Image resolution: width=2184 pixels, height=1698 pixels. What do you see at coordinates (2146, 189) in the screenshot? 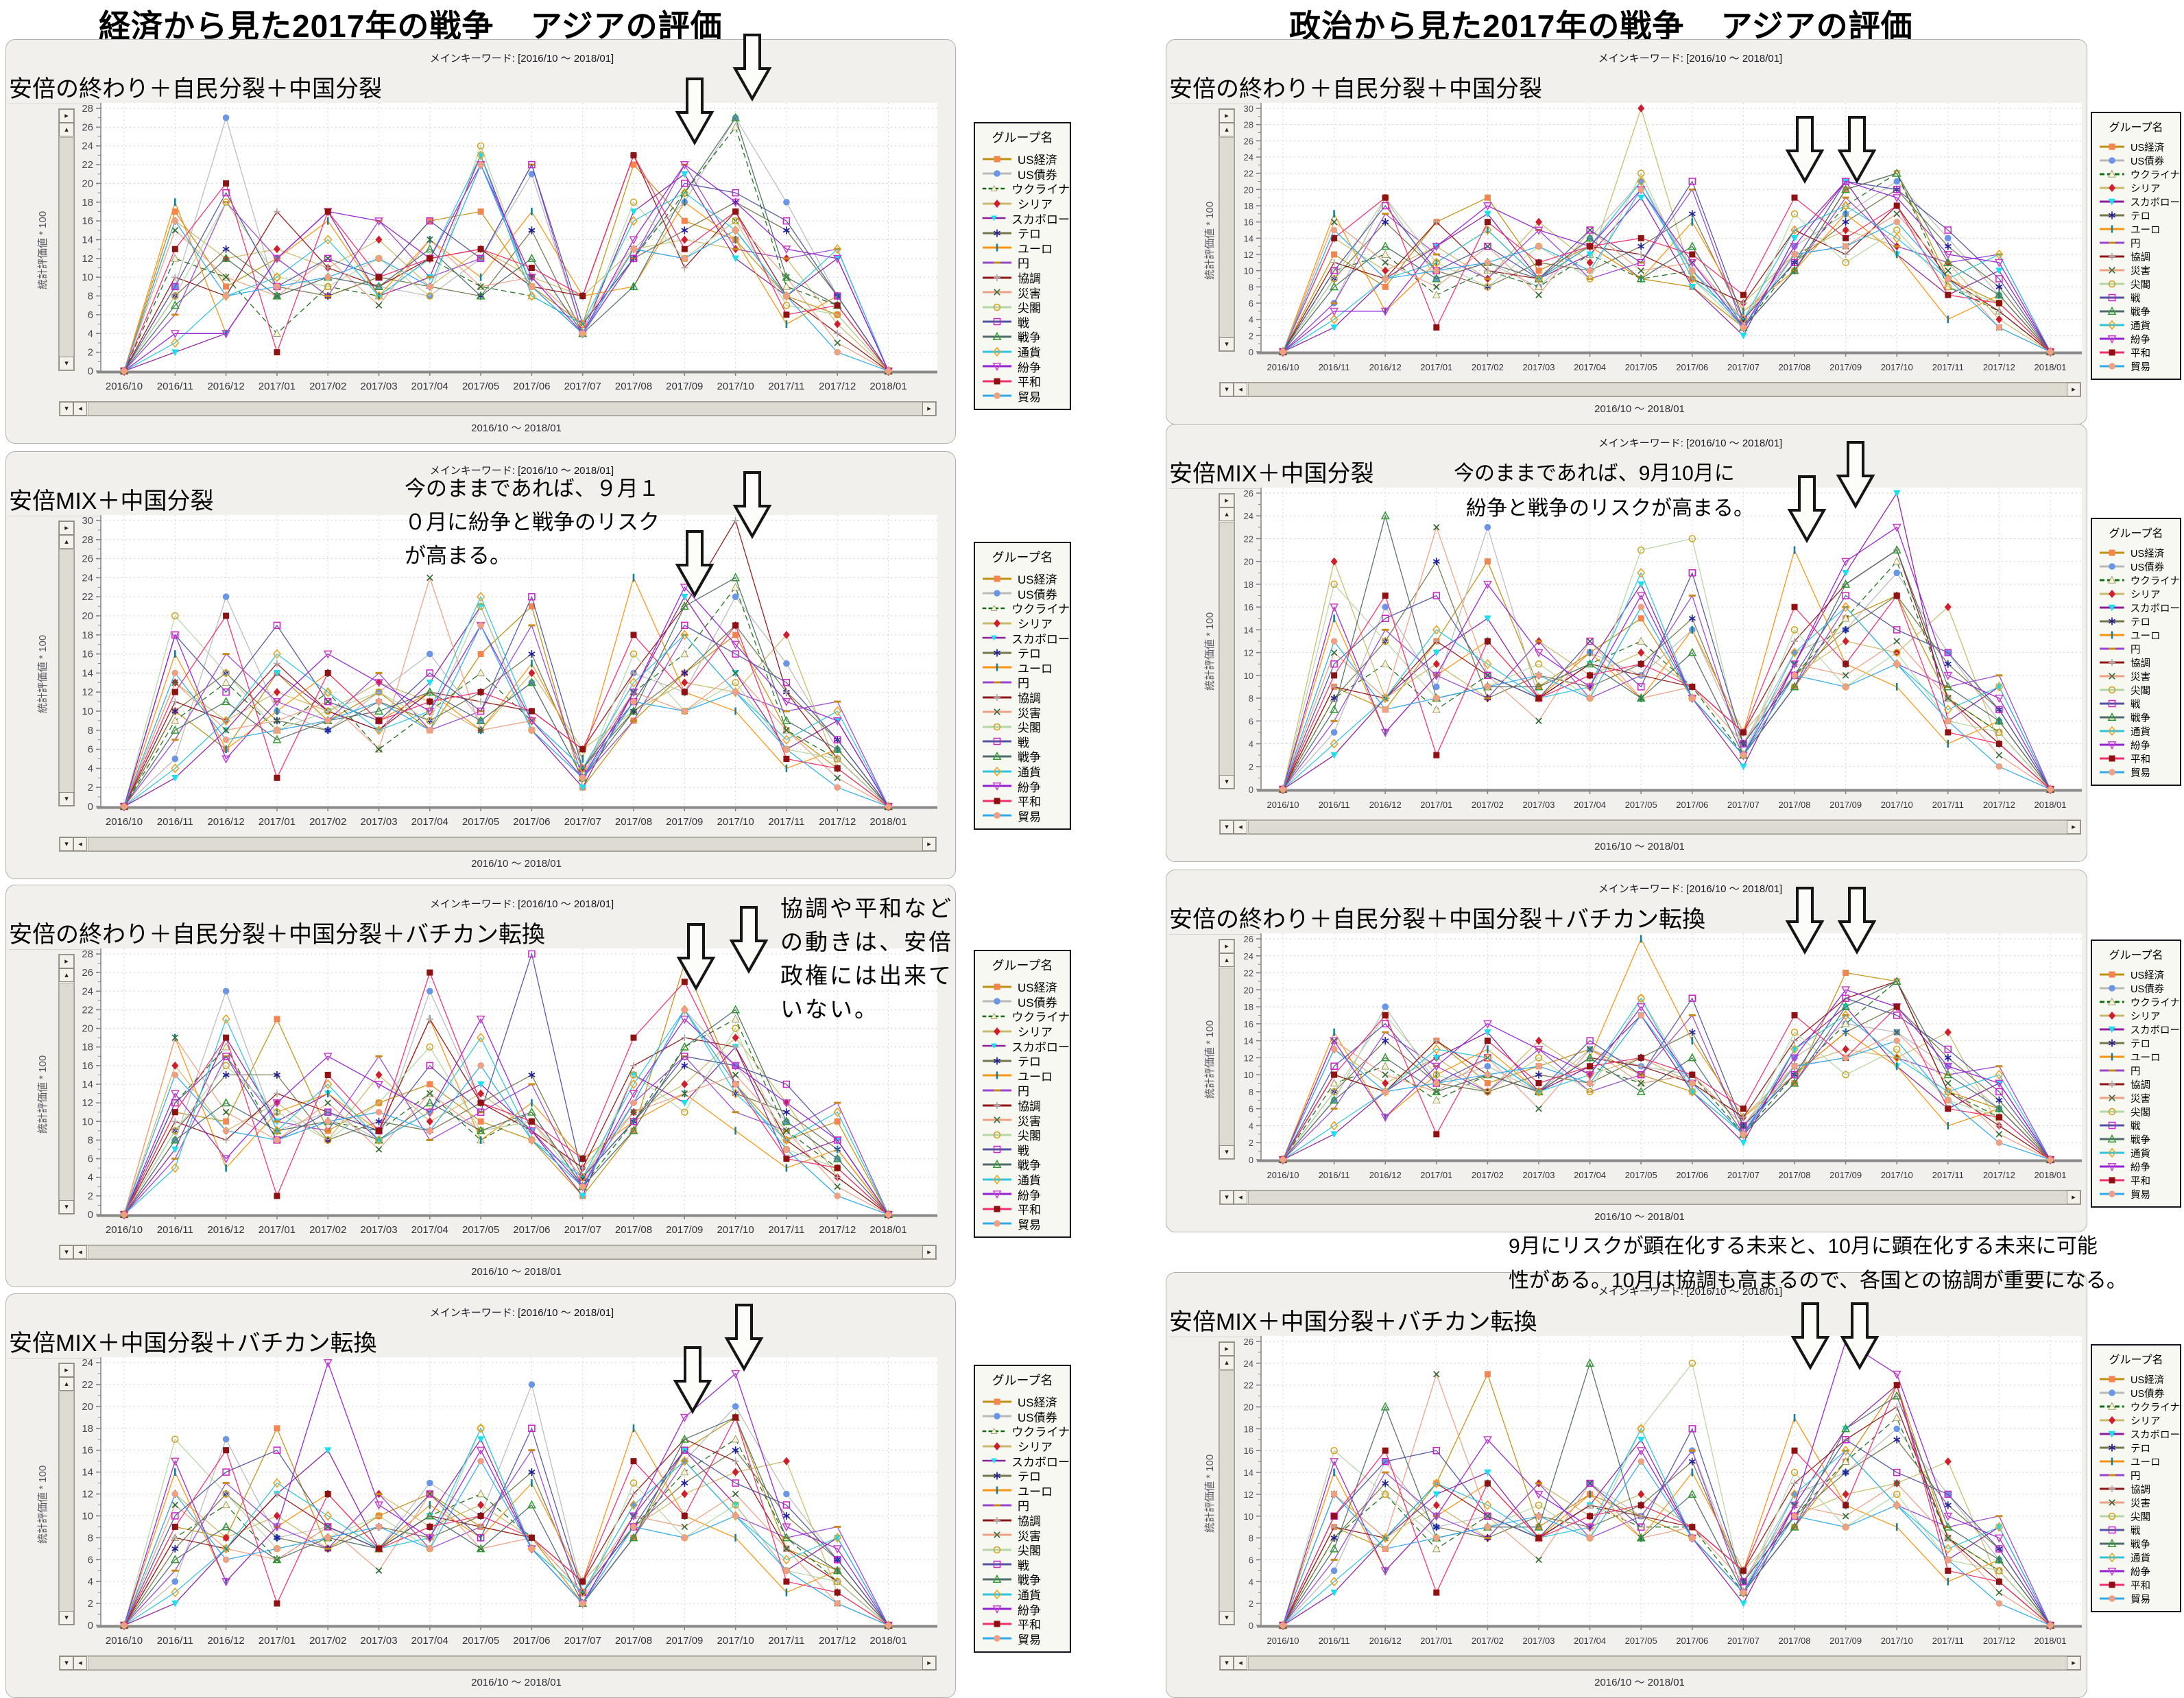
I see `legend-entry-label: シリア` at bounding box center [2146, 189].